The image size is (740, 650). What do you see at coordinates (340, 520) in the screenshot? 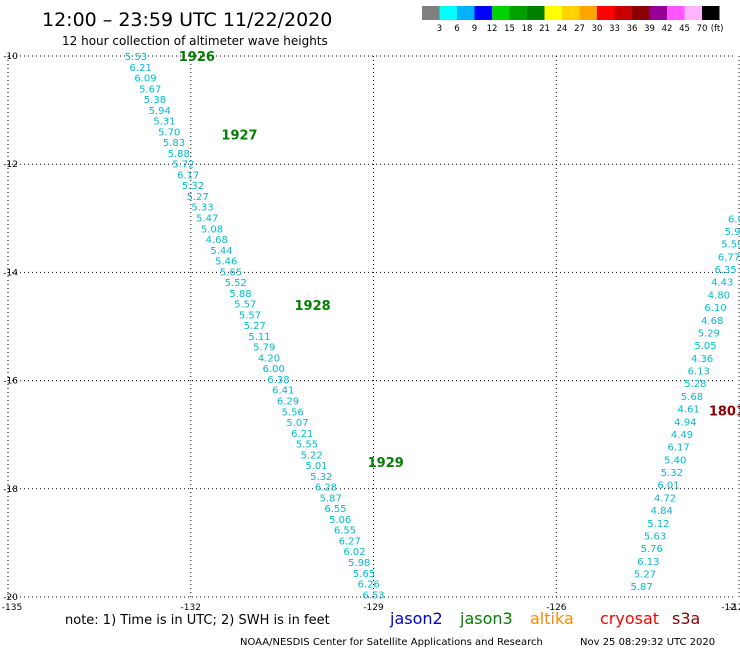
I see `wave-height-value: 5.06` at bounding box center [340, 520].